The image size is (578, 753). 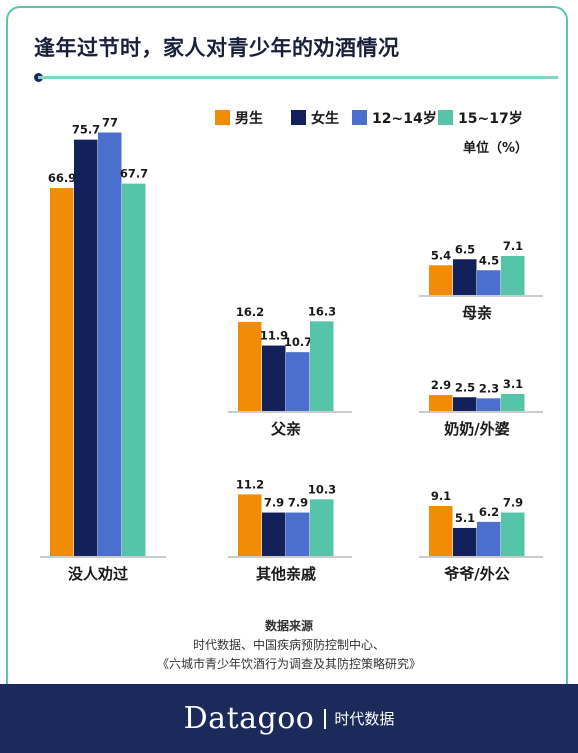 I want to click on chart-title: 逢年过节时，家人对青少年的劝酒情况, so click(x=217, y=48).